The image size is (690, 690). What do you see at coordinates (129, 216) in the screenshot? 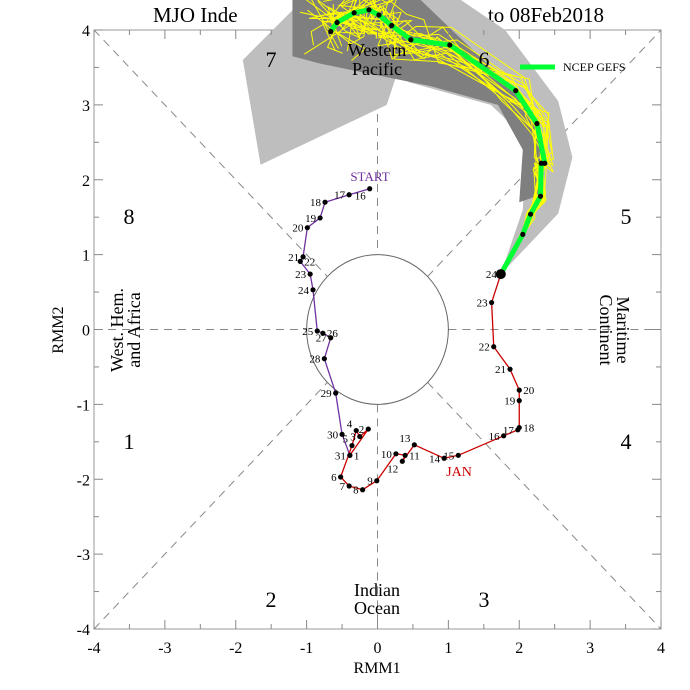
I see `phase-label-8: 8` at bounding box center [129, 216].